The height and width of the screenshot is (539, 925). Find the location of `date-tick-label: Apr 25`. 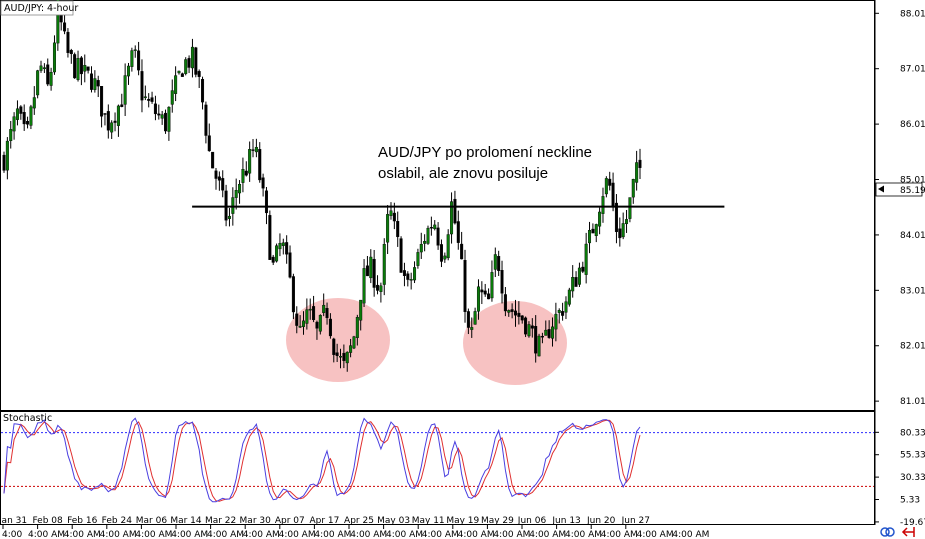

date-tick-label: Apr 25 is located at coordinates (359, 521).